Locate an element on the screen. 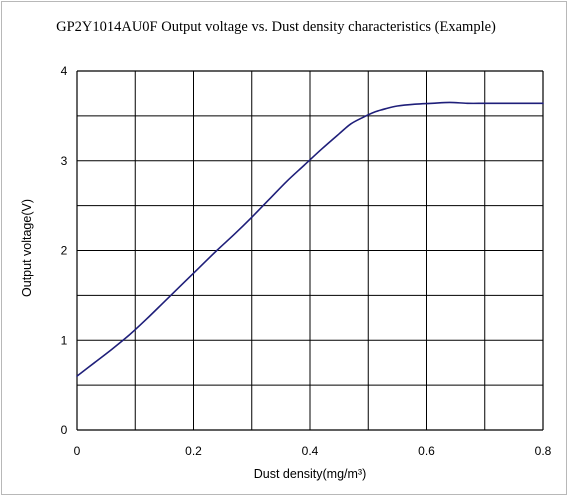 This screenshot has width=570, height=498. x-tick-labels: 0 0.2 0.4 0.6 0.8 is located at coordinates (313, 451).